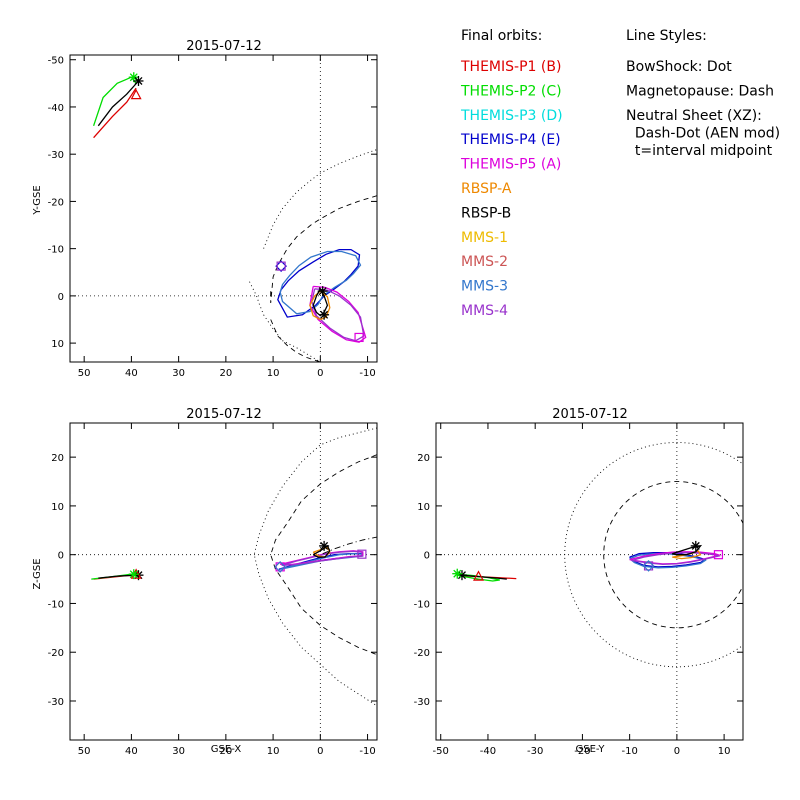 The width and height of the screenshot is (800, 800). What do you see at coordinates (687, 554) in the screenshot?
I see `yz-series-rbsp-a` at bounding box center [687, 554].